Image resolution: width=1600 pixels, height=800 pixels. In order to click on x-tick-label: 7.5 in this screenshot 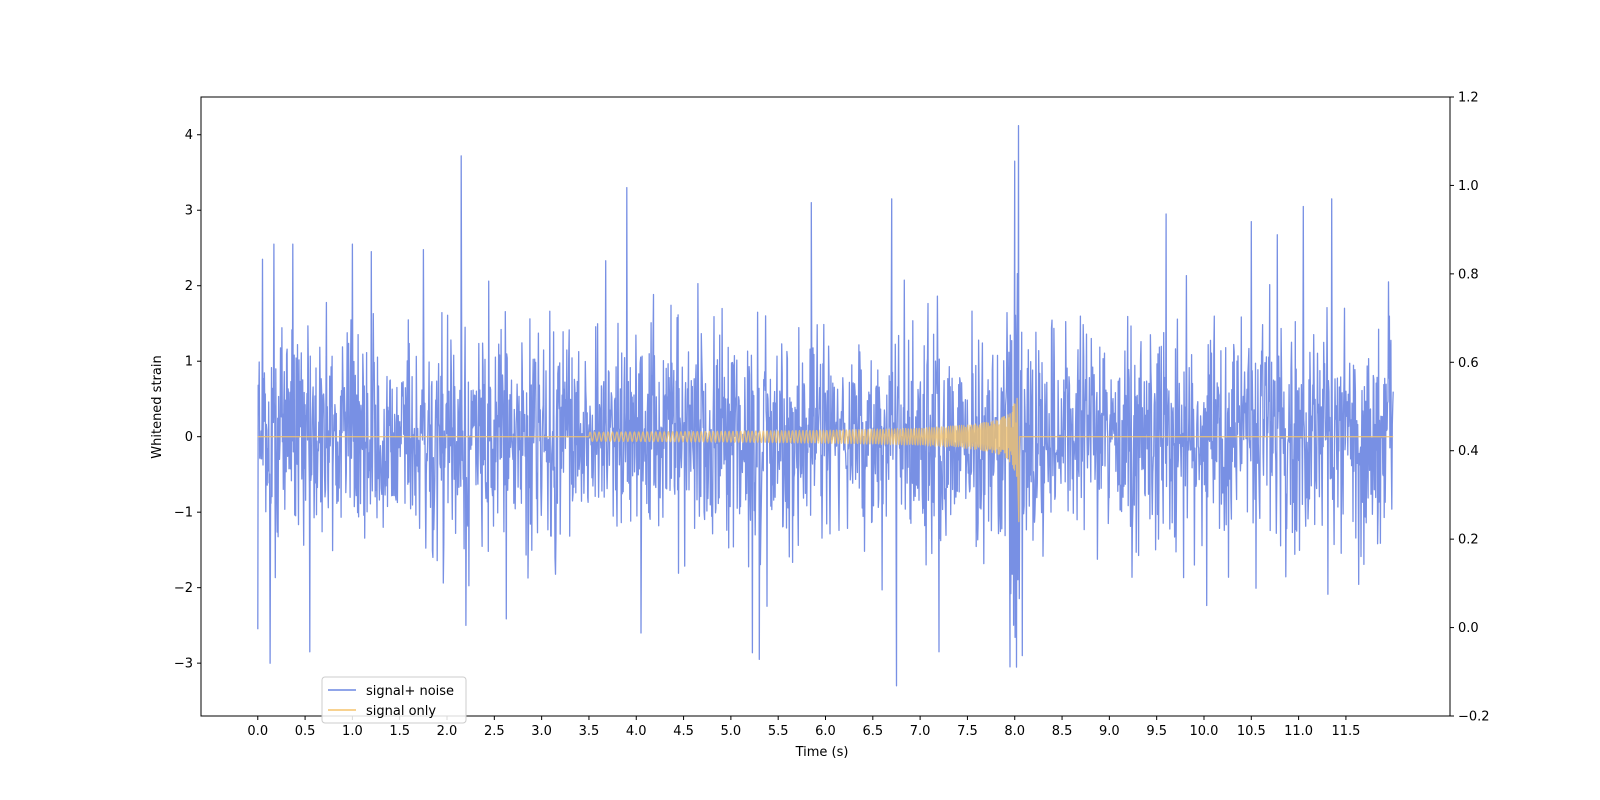, I will do `click(967, 731)`.